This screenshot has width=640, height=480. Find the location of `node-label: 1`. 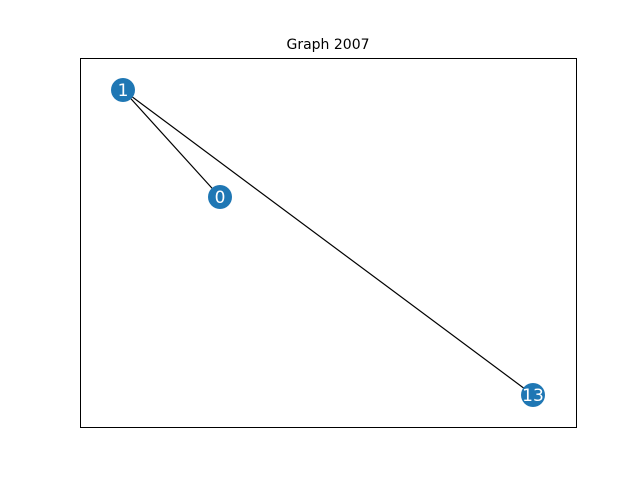

node-label: 1 is located at coordinates (123, 91).